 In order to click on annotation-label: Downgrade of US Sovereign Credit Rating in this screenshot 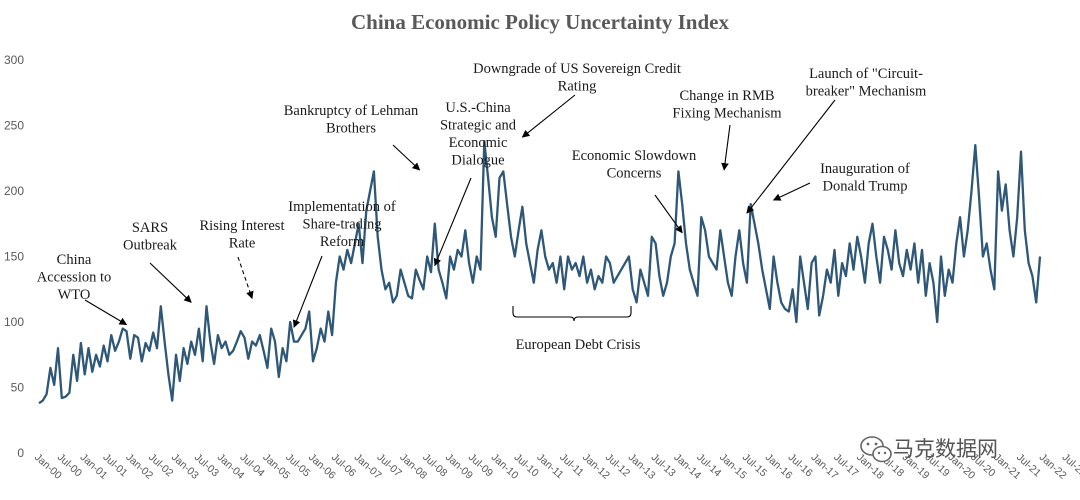, I will do `click(577, 78)`.